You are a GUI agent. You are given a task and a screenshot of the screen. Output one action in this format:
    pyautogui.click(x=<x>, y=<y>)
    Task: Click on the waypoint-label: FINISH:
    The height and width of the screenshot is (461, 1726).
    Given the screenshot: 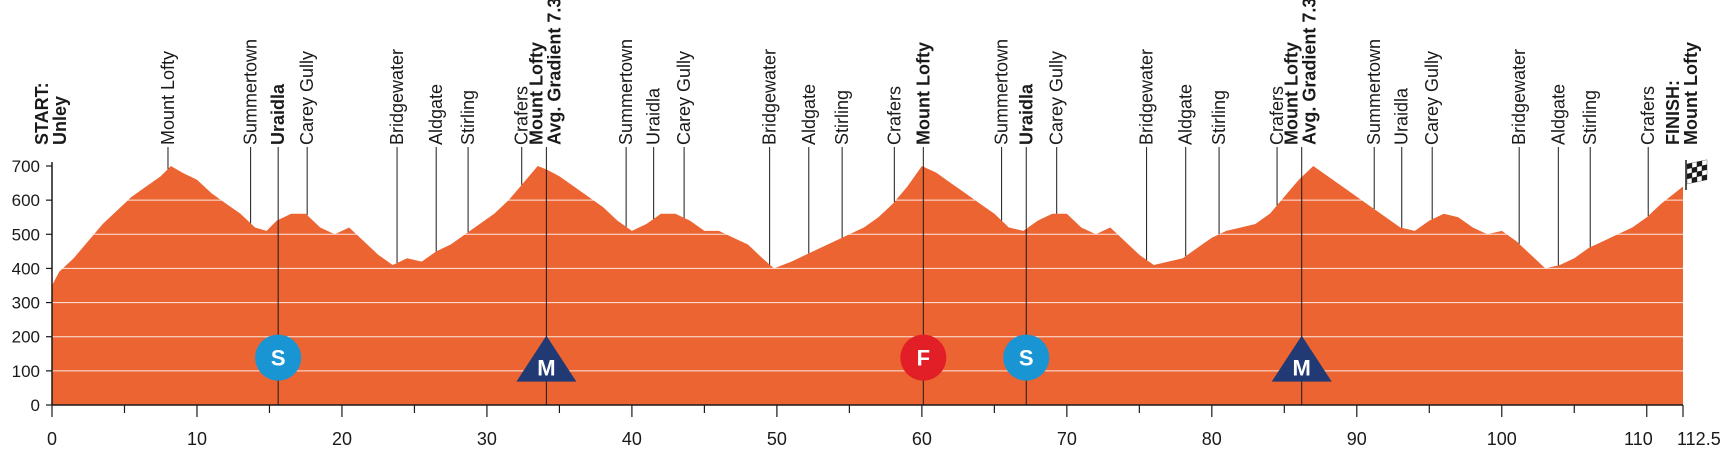 What is the action you would take?
    pyautogui.click(x=1673, y=112)
    